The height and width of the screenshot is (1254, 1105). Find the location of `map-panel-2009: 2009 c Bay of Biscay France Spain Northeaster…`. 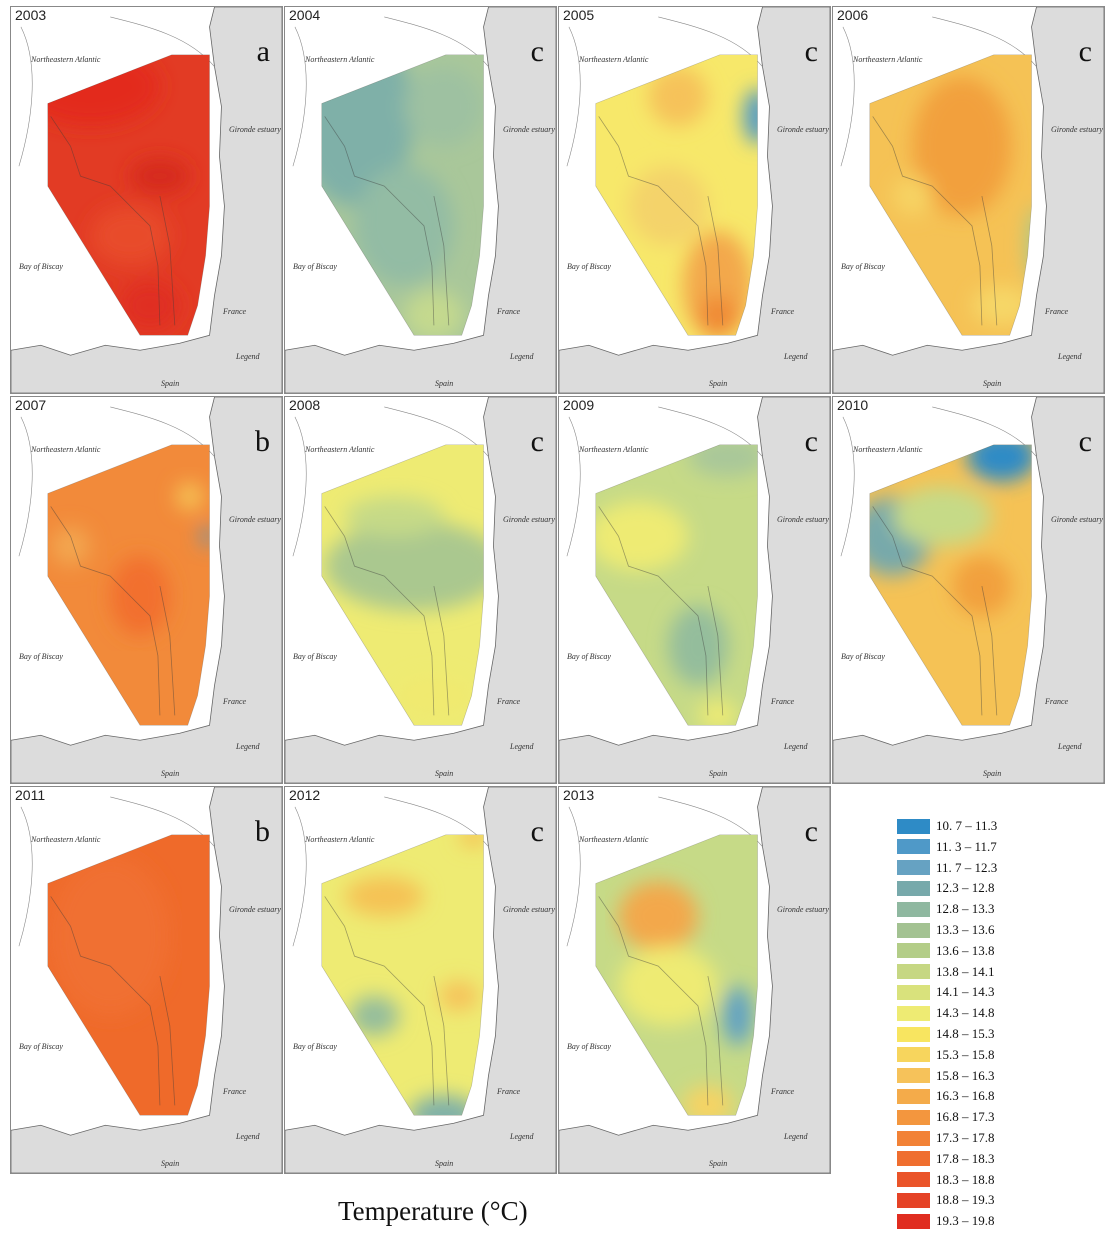

map-panel-2009: 2009 c Bay of Biscay France Spain Northeaster… is located at coordinates (694, 590).